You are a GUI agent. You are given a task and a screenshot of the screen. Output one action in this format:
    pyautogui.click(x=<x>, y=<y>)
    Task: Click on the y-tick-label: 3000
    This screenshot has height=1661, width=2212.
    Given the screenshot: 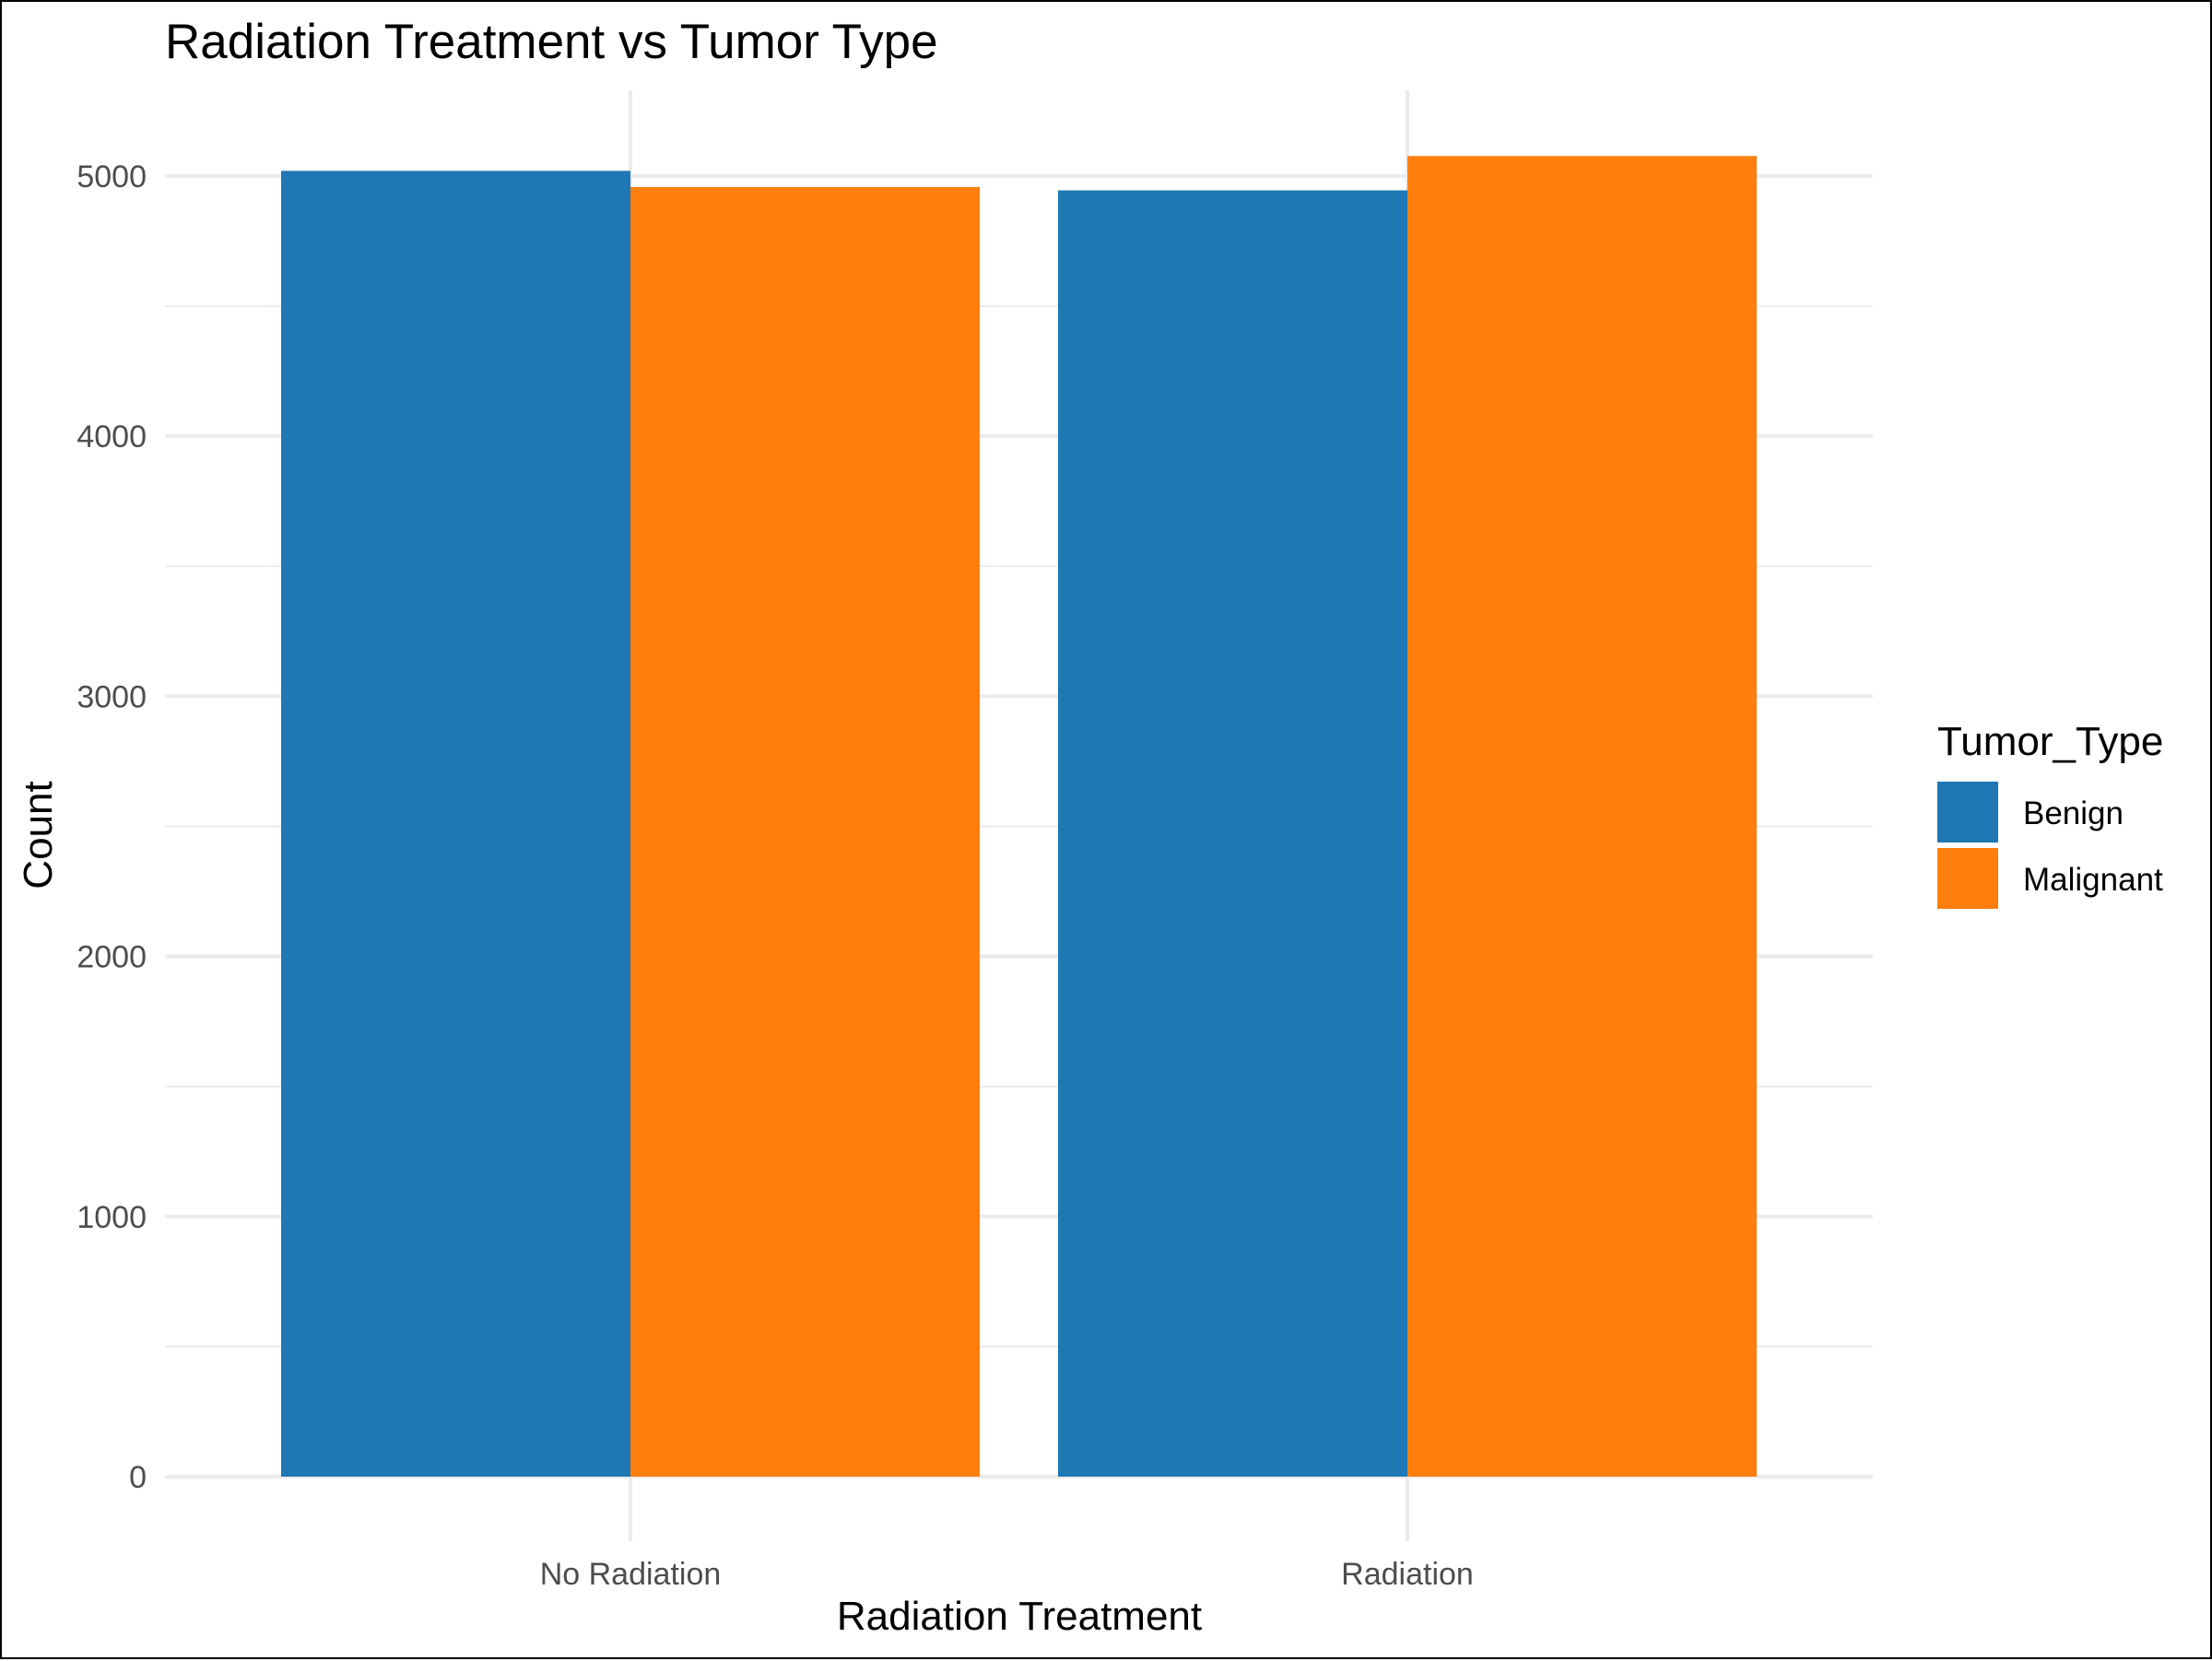 What is the action you would take?
    pyautogui.click(x=111, y=696)
    